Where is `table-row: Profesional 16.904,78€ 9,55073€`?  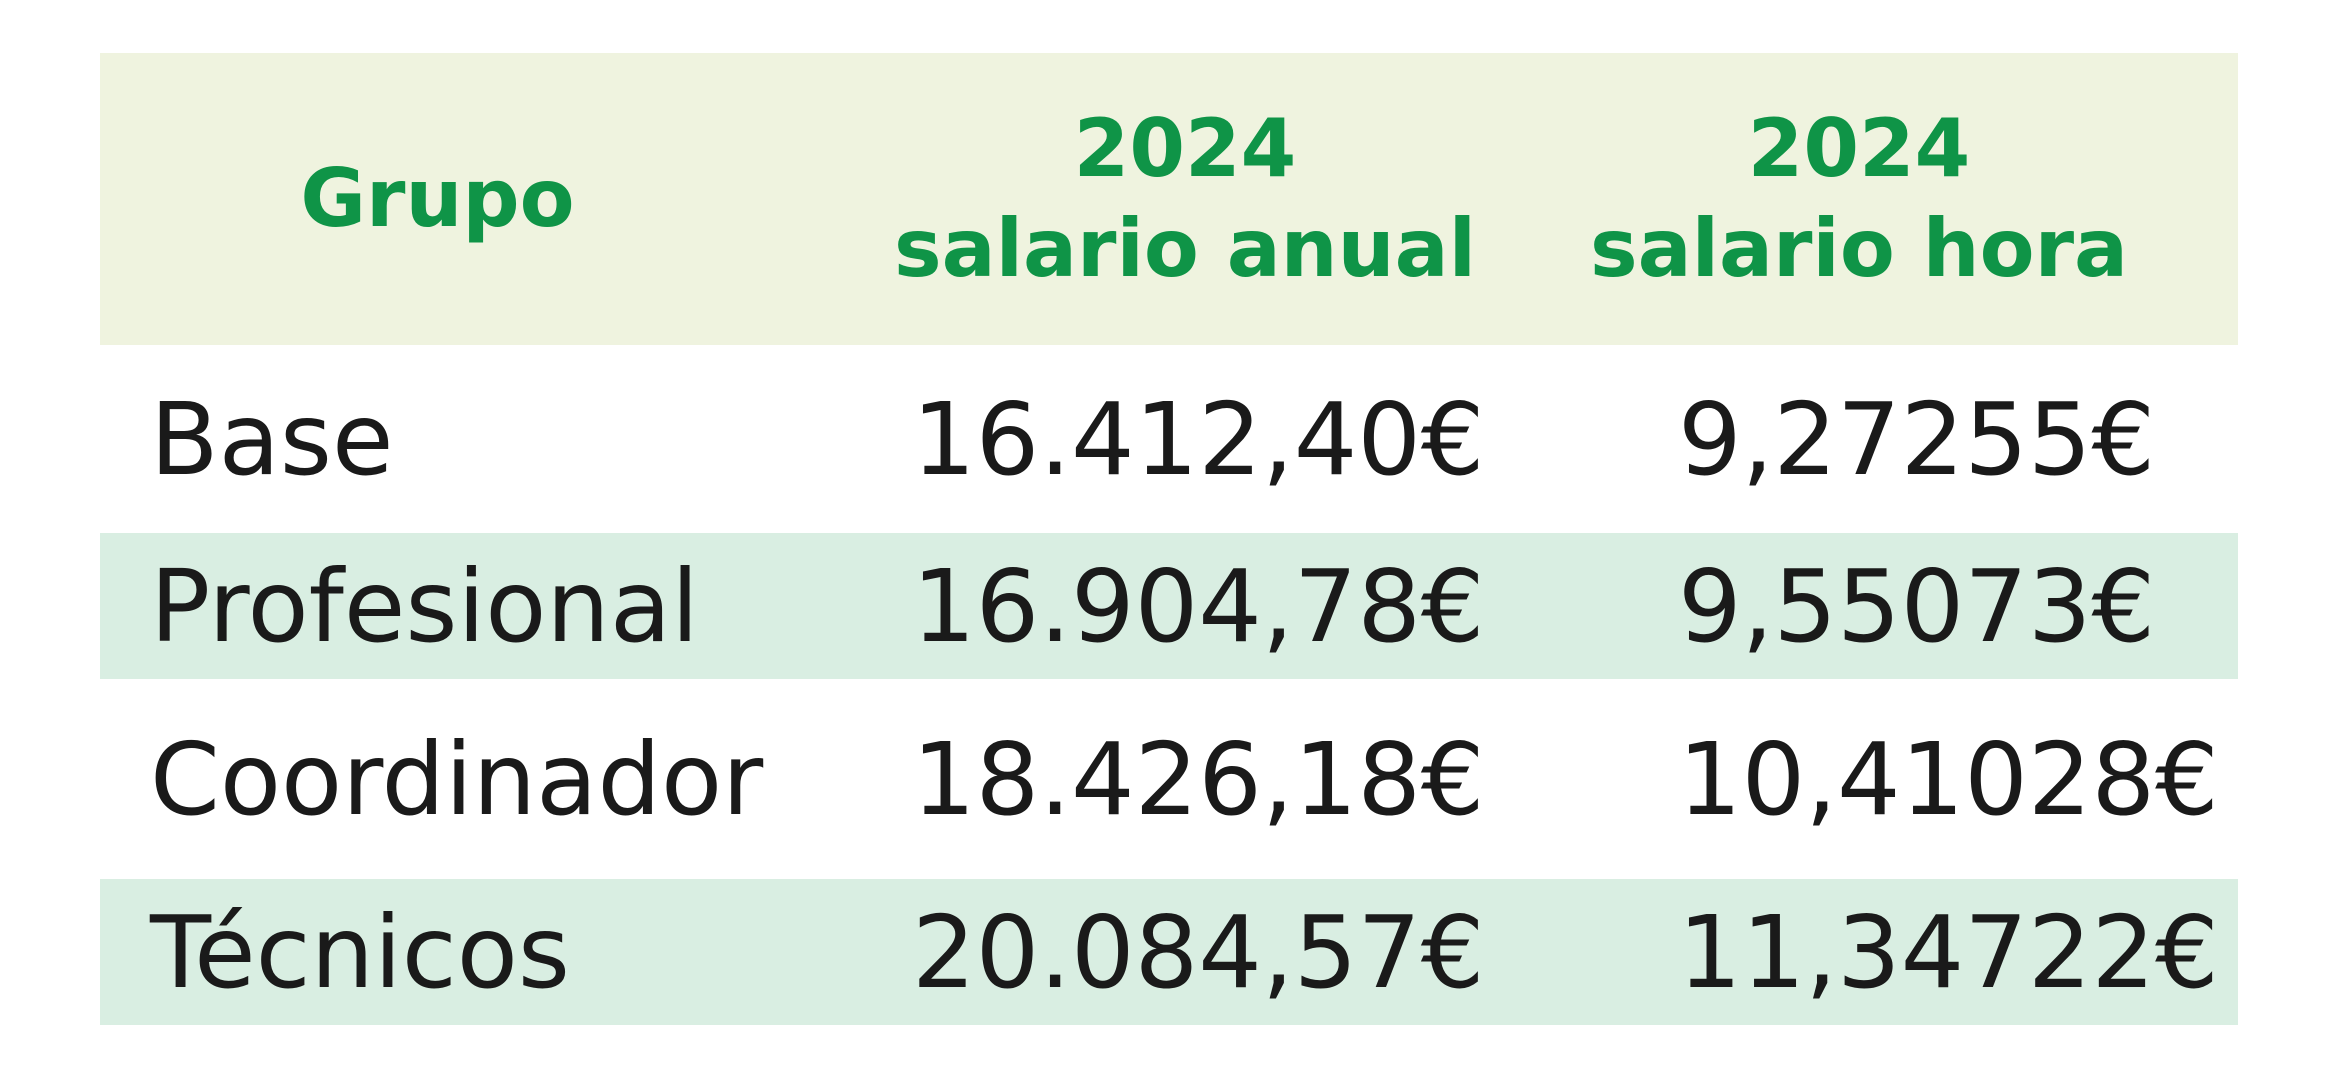 table-row: Profesional 16.904,78€ 9,55073€ is located at coordinates (1169, 606).